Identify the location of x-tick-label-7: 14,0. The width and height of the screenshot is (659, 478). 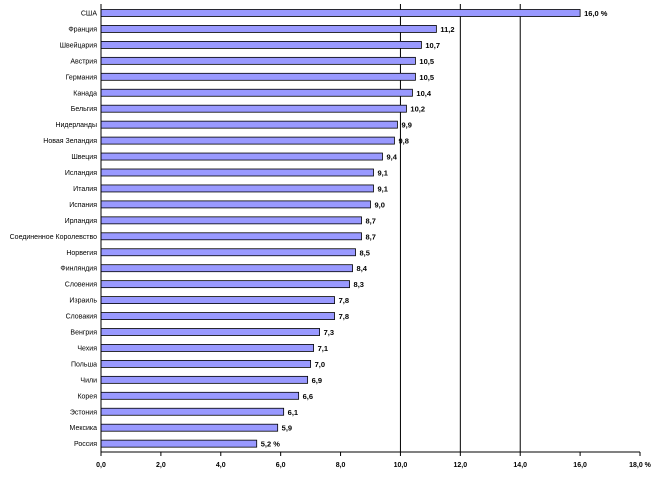
(520, 465).